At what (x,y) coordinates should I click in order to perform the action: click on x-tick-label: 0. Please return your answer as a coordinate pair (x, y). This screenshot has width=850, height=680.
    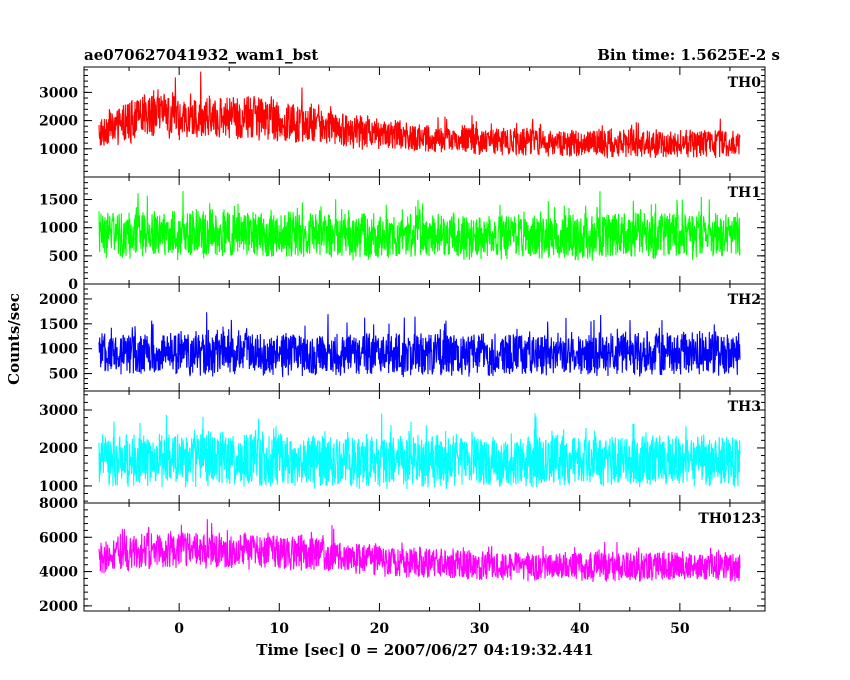
    Looking at the image, I should click on (179, 629).